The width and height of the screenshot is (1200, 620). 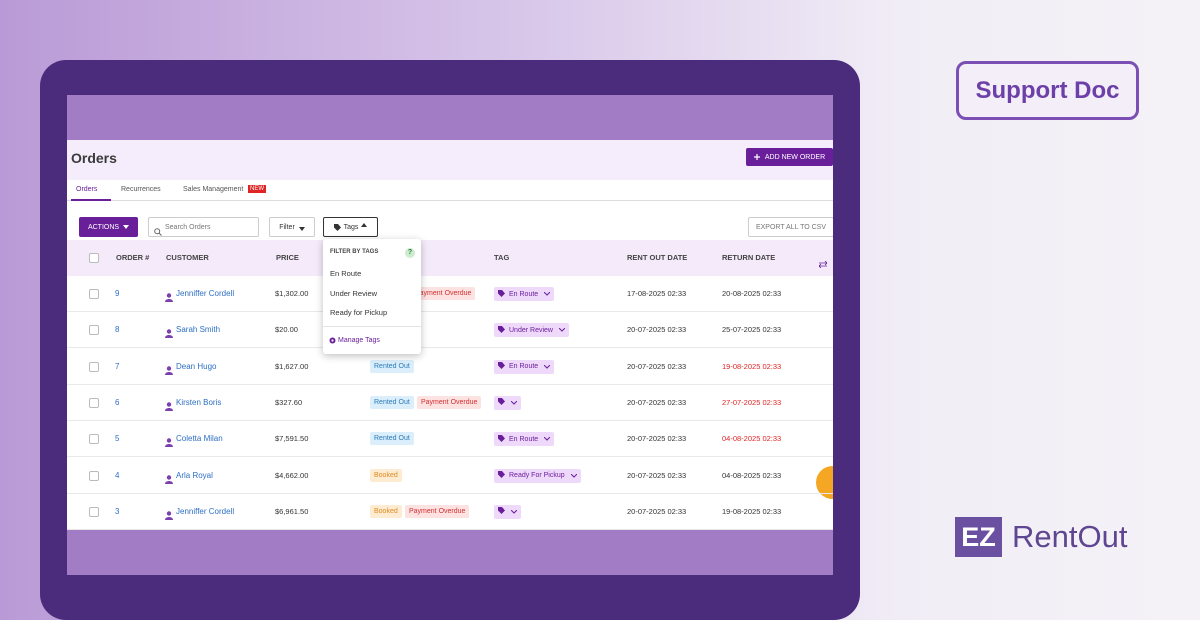 What do you see at coordinates (752, 511) in the screenshot?
I see `return-date: 19-08-2025 02:33` at bounding box center [752, 511].